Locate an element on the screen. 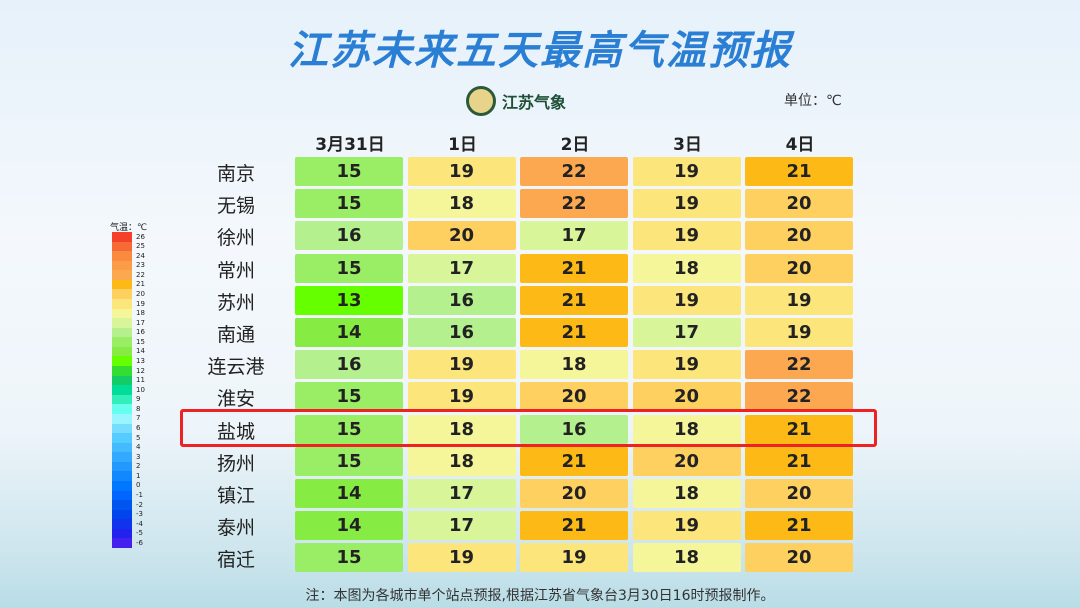  legend-label: -1 is located at coordinates (139, 495).